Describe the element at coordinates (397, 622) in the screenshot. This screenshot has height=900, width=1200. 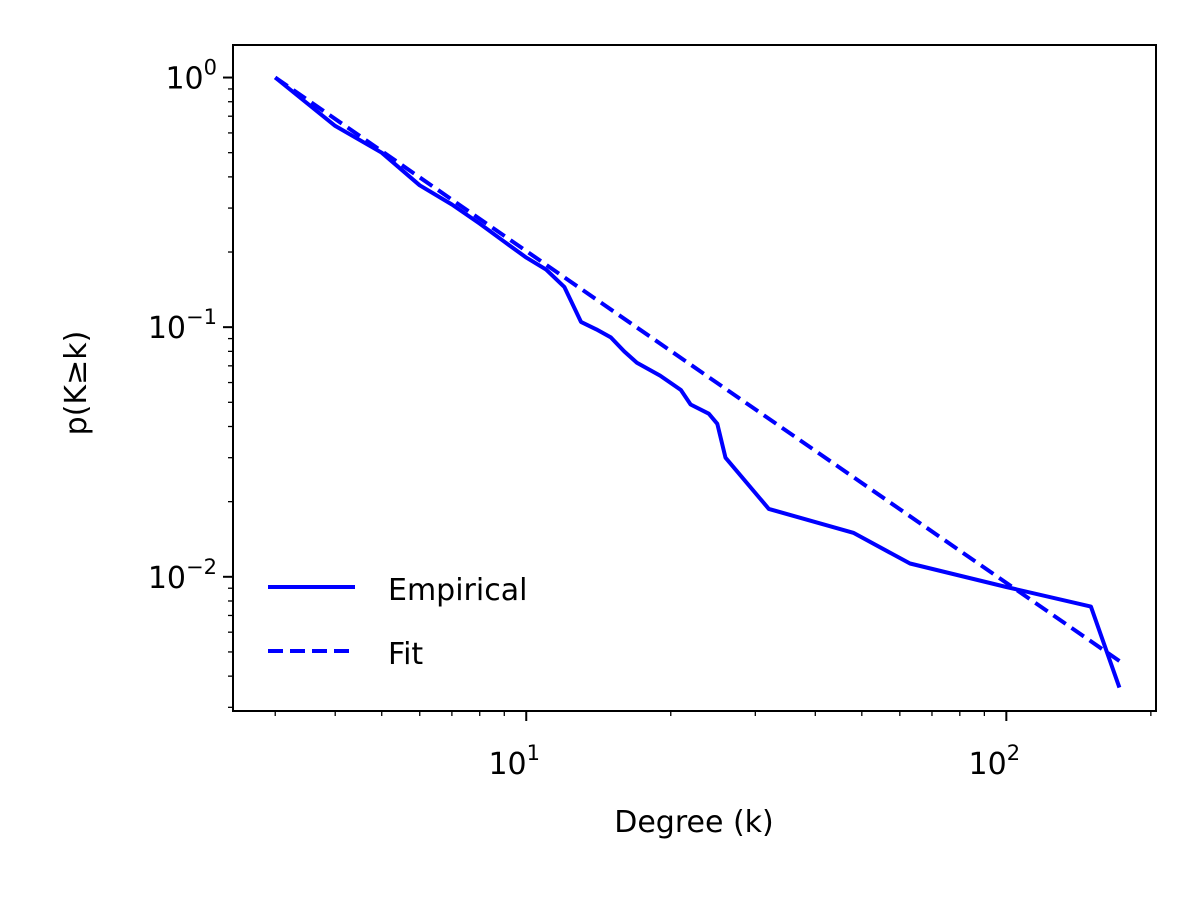
I see `legend: Empirical Fit` at that location.